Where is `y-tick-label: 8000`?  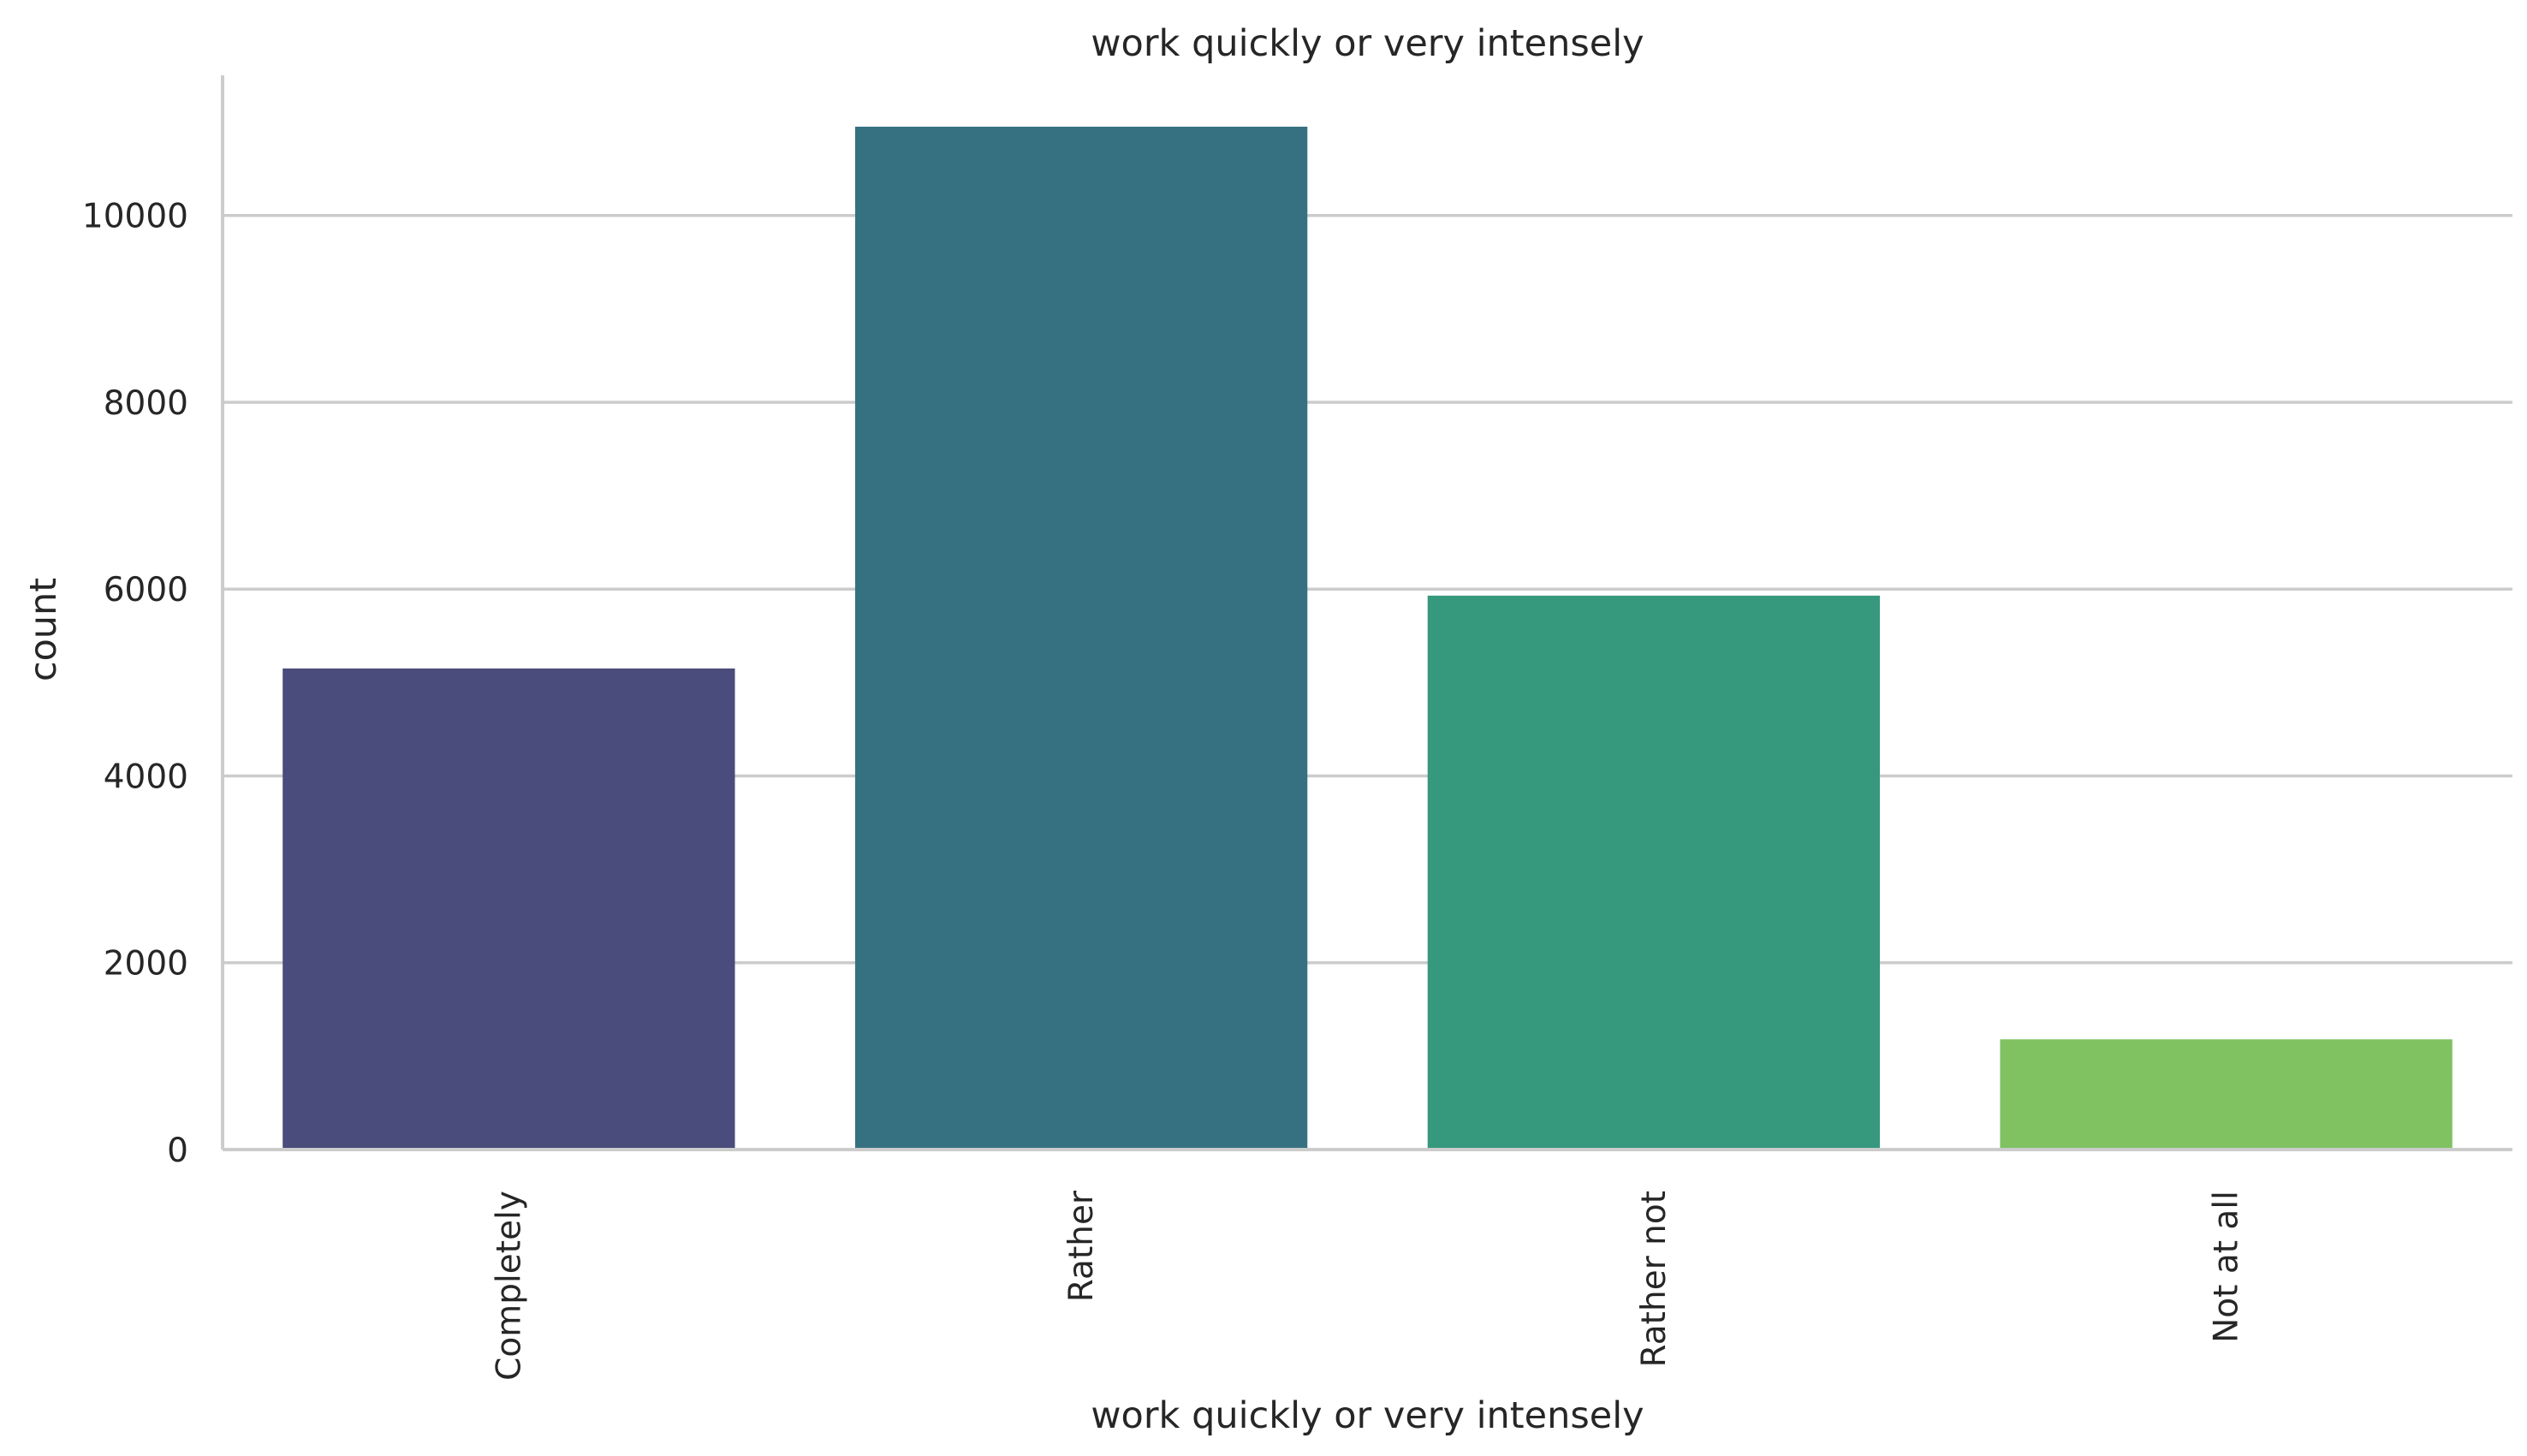
y-tick-label: 8000 is located at coordinates (146, 403).